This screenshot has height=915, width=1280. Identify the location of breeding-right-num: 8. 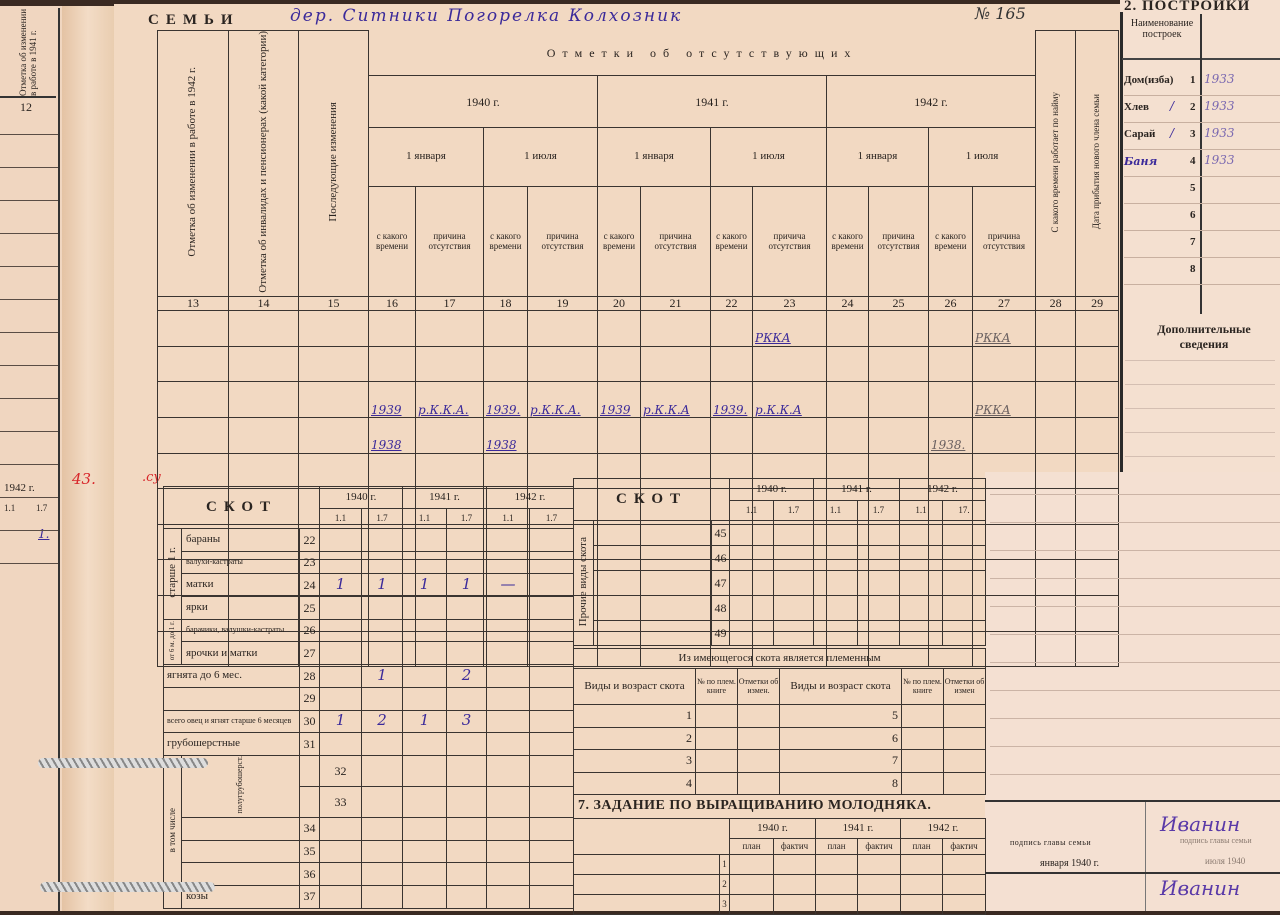
(840, 783).